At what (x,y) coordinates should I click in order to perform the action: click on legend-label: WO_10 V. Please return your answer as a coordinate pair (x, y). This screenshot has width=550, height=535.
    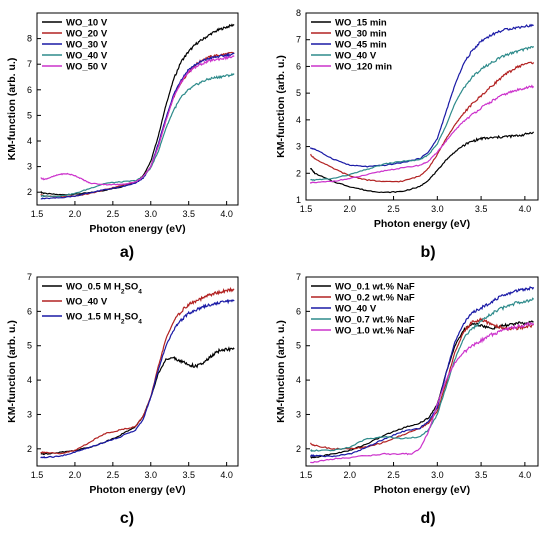
    Looking at the image, I should click on (87, 23).